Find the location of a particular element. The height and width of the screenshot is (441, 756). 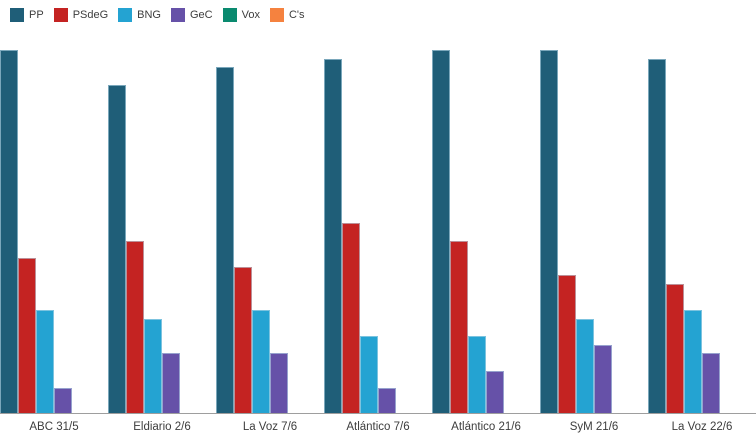

legend-swatch-vox is located at coordinates (229, 15).